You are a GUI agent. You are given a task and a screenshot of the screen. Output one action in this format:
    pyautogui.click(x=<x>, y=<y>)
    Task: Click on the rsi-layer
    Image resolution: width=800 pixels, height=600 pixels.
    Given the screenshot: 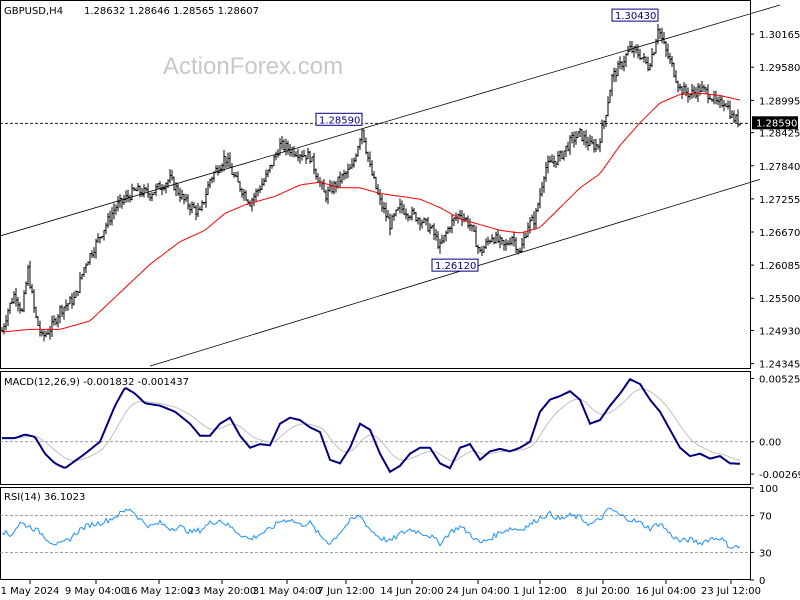 What is the action you would take?
    pyautogui.click(x=375, y=530)
    